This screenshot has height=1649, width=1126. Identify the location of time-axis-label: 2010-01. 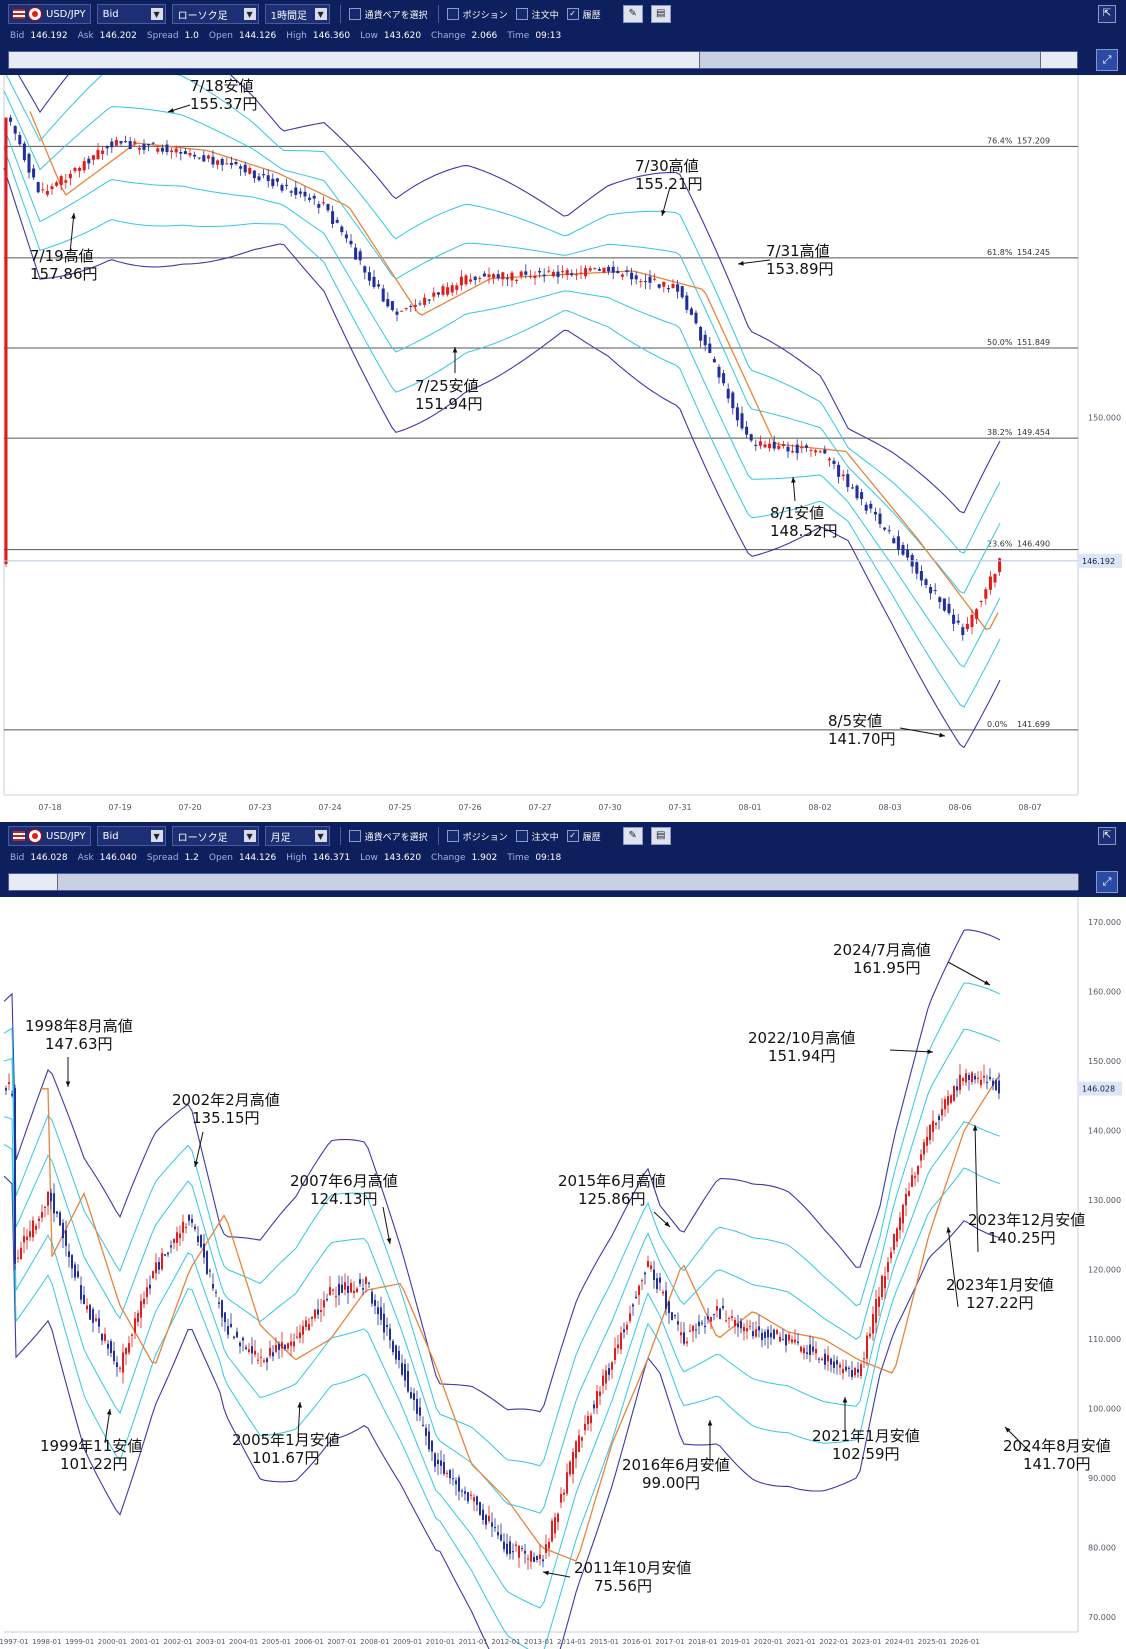
(440, 1642).